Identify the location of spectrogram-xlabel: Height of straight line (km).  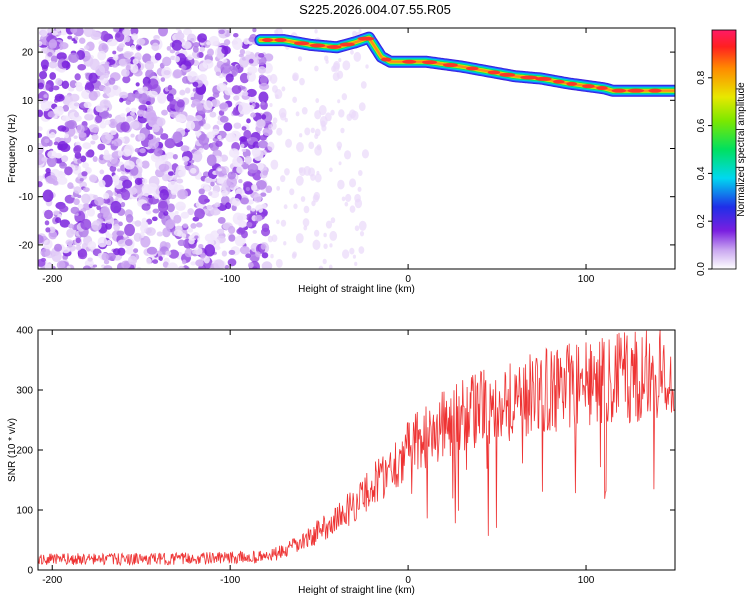
(356, 289).